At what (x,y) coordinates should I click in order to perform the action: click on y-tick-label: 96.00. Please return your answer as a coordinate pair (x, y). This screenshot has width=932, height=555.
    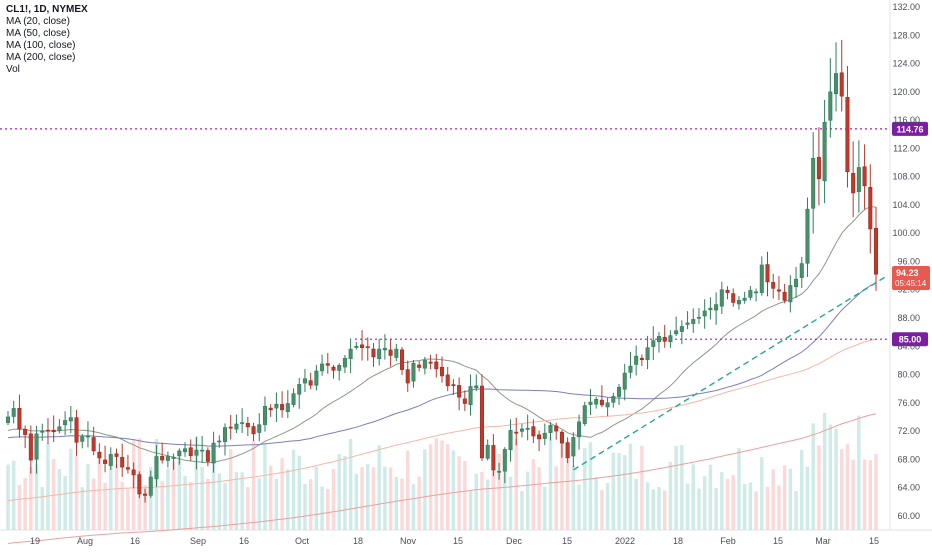
    Looking at the image, I should click on (908, 261).